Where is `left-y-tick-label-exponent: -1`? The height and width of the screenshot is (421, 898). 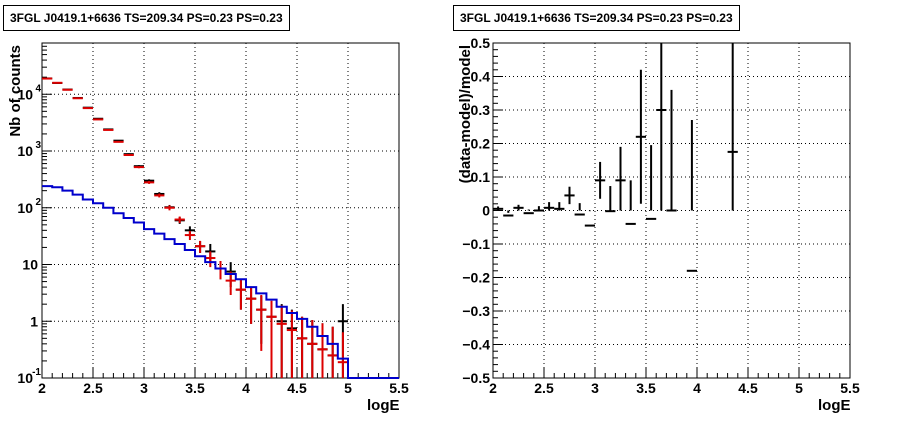
left-y-tick-label-exponent: -1 is located at coordinates (36, 372).